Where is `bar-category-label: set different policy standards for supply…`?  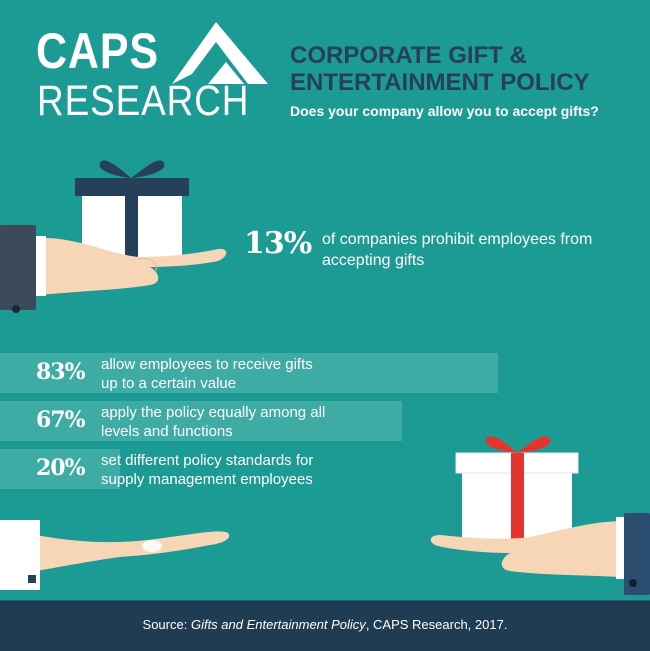 bar-category-label: set different policy standards for supply… is located at coordinates (251, 470).